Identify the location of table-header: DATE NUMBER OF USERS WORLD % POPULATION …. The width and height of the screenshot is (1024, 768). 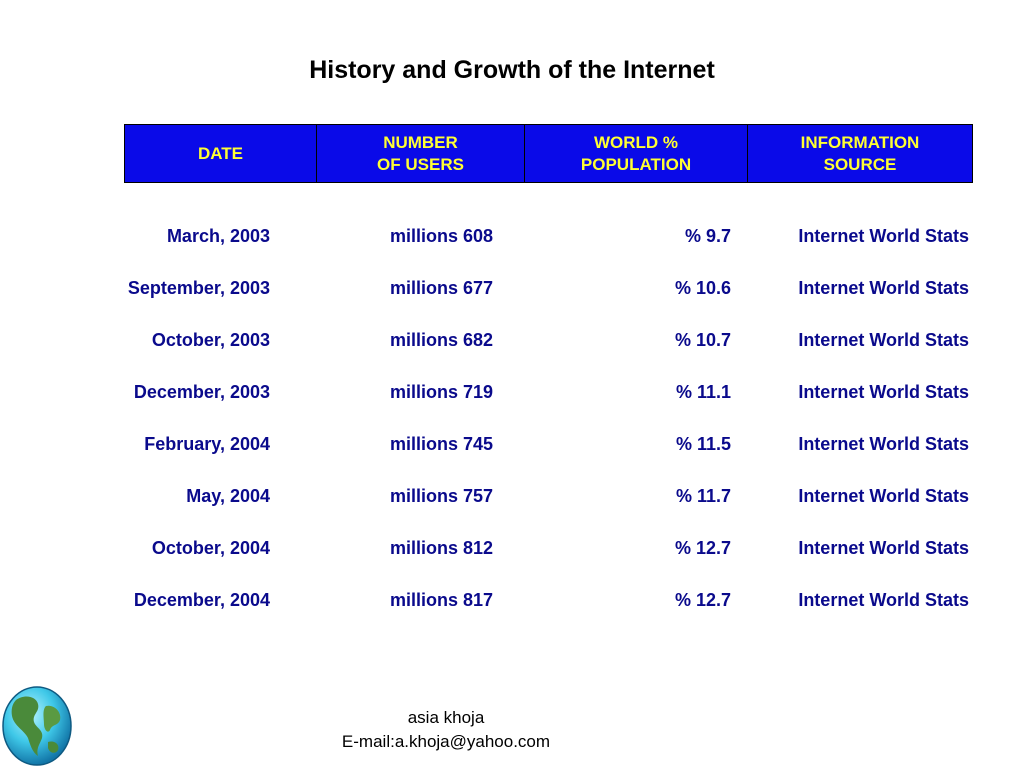
(548, 153).